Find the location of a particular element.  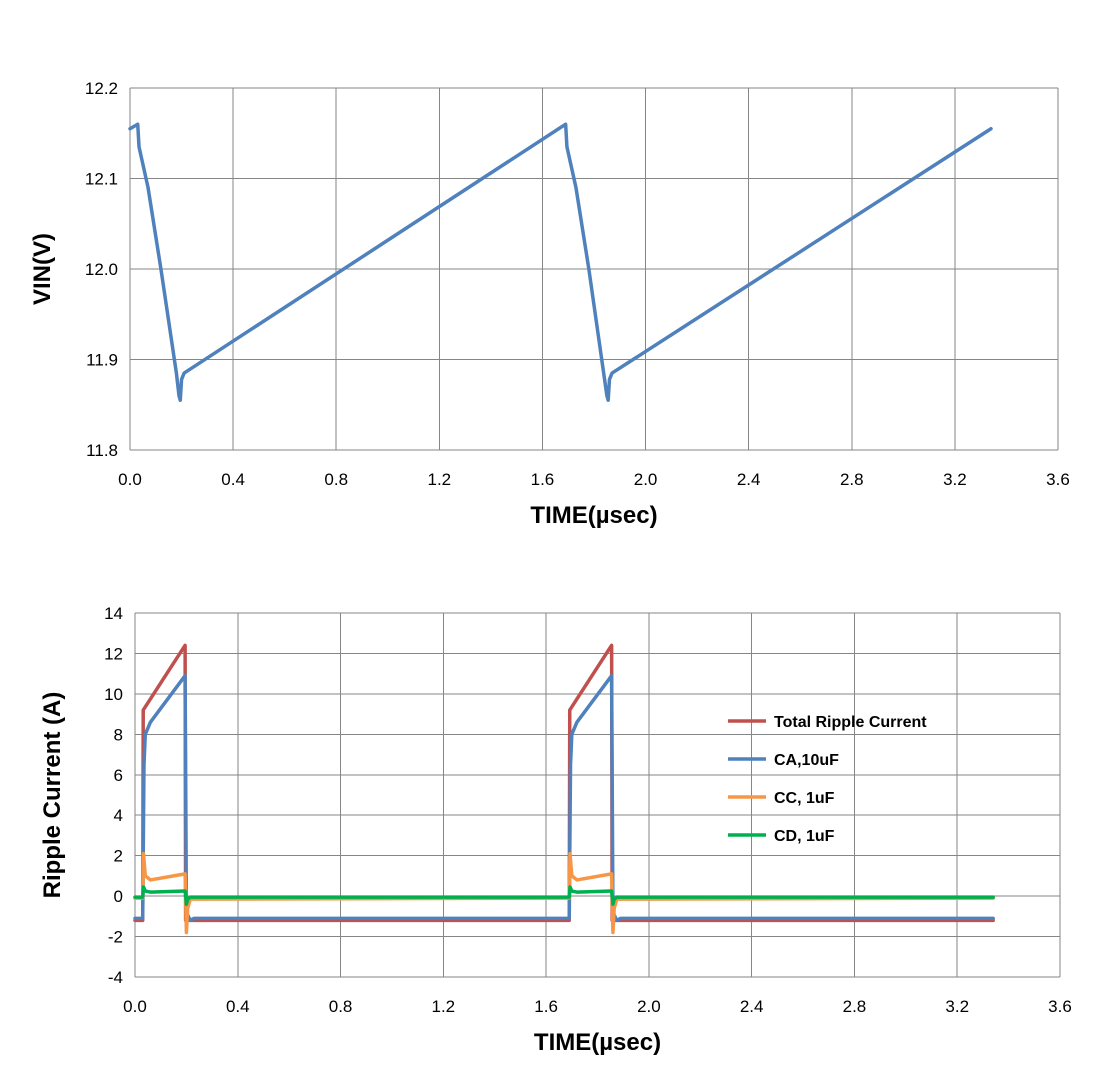

y-tick-label: 11.9 is located at coordinates (102, 360).